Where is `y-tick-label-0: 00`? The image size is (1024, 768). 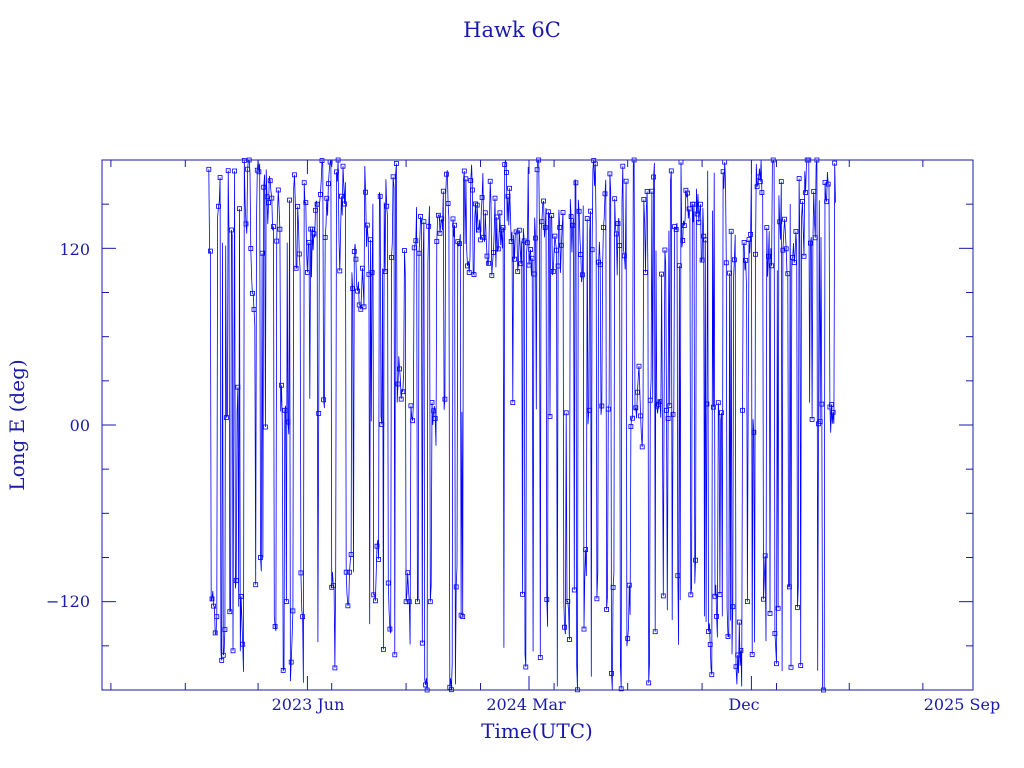
y-tick-label-0: 00 is located at coordinates (80, 425).